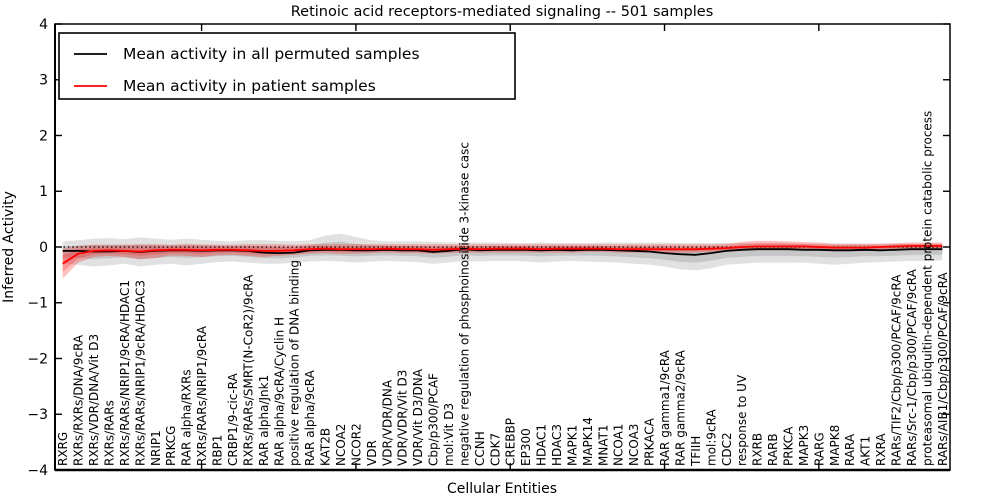  I want to click on x-category-label: RARG, so click(819, 449).